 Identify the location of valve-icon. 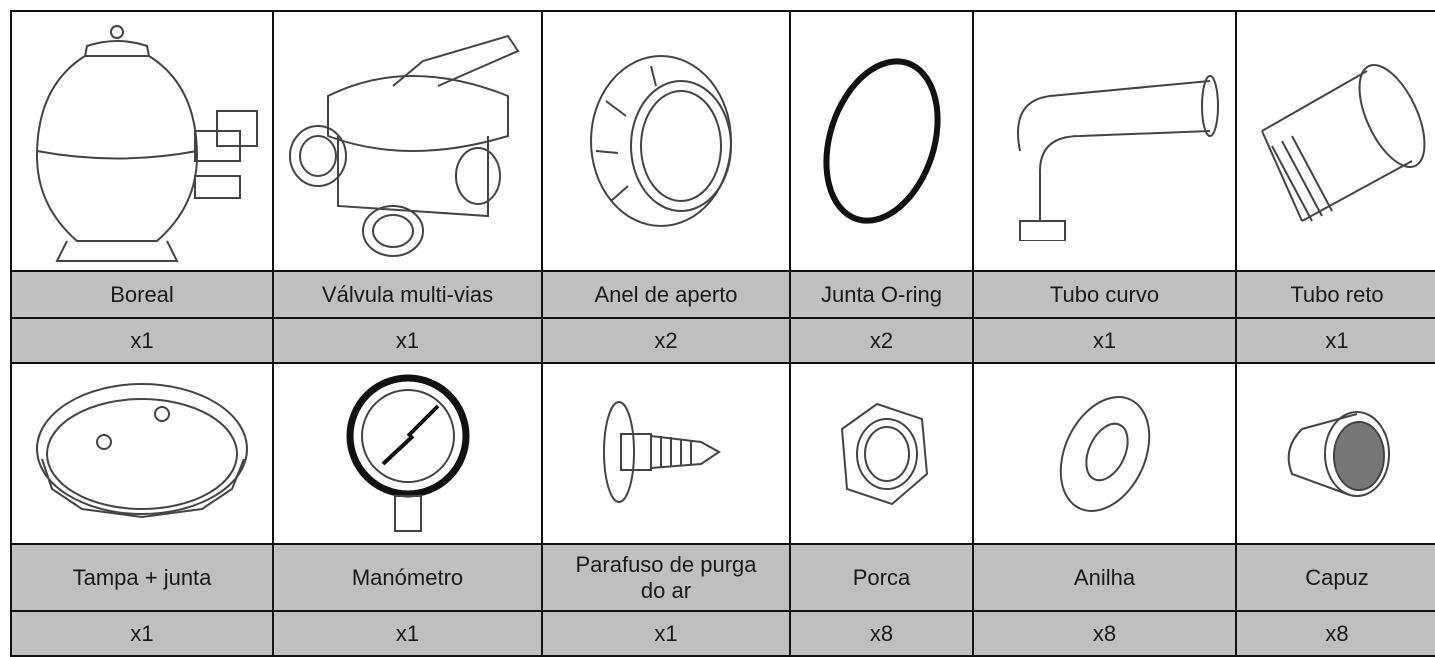
(403, 145).